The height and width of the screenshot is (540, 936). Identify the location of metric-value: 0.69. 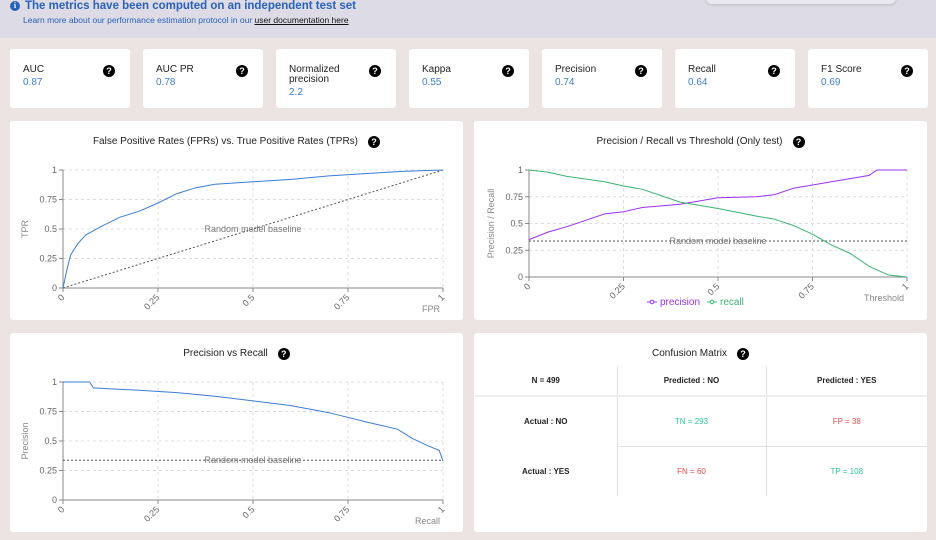
(831, 82).